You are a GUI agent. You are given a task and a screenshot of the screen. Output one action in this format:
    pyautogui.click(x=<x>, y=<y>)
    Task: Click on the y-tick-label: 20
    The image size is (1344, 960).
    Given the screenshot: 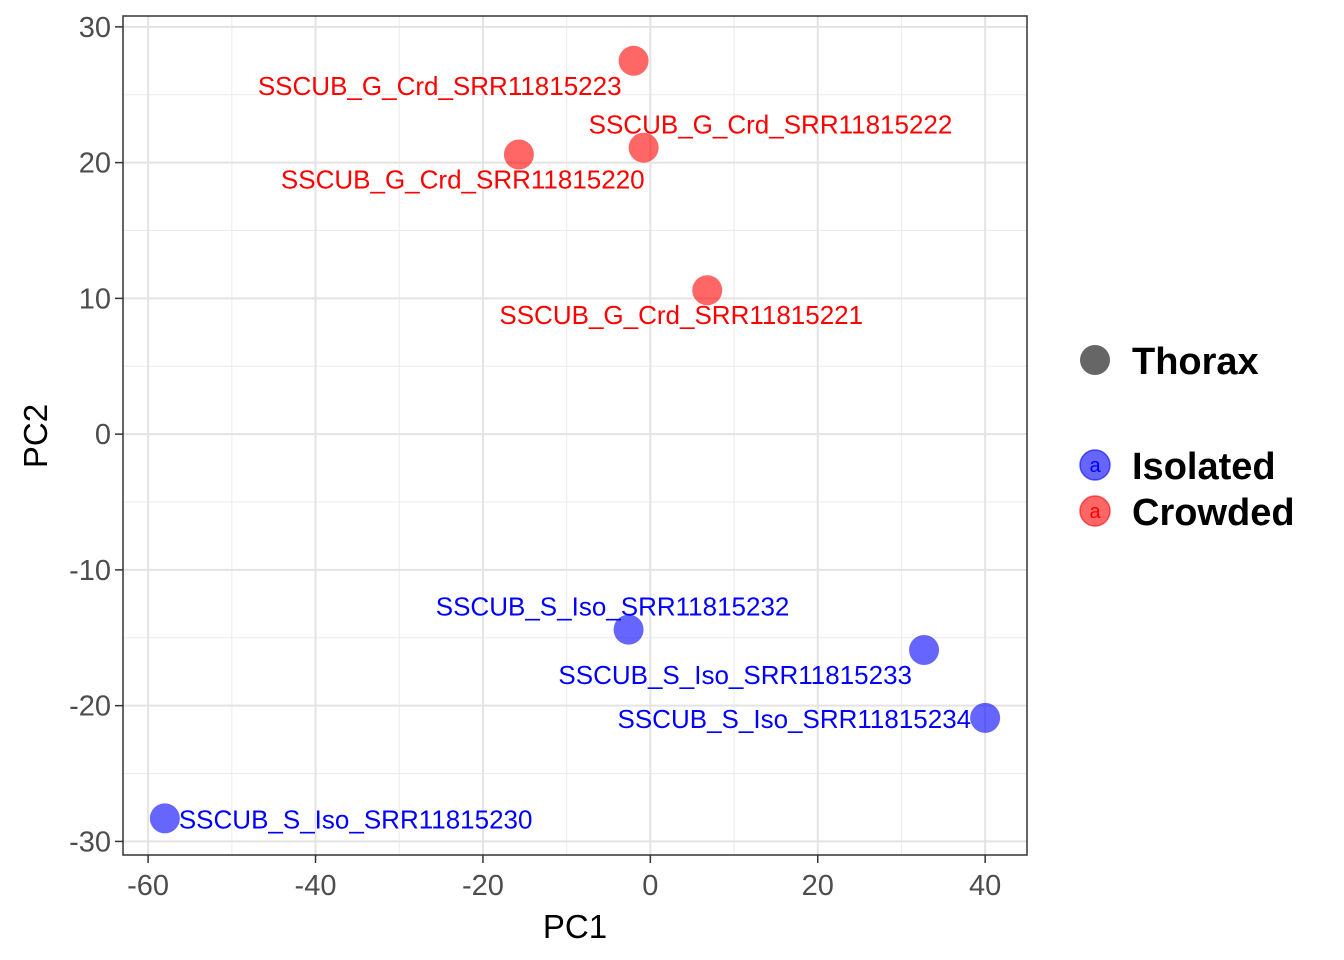 What is the action you would take?
    pyautogui.click(x=95, y=164)
    